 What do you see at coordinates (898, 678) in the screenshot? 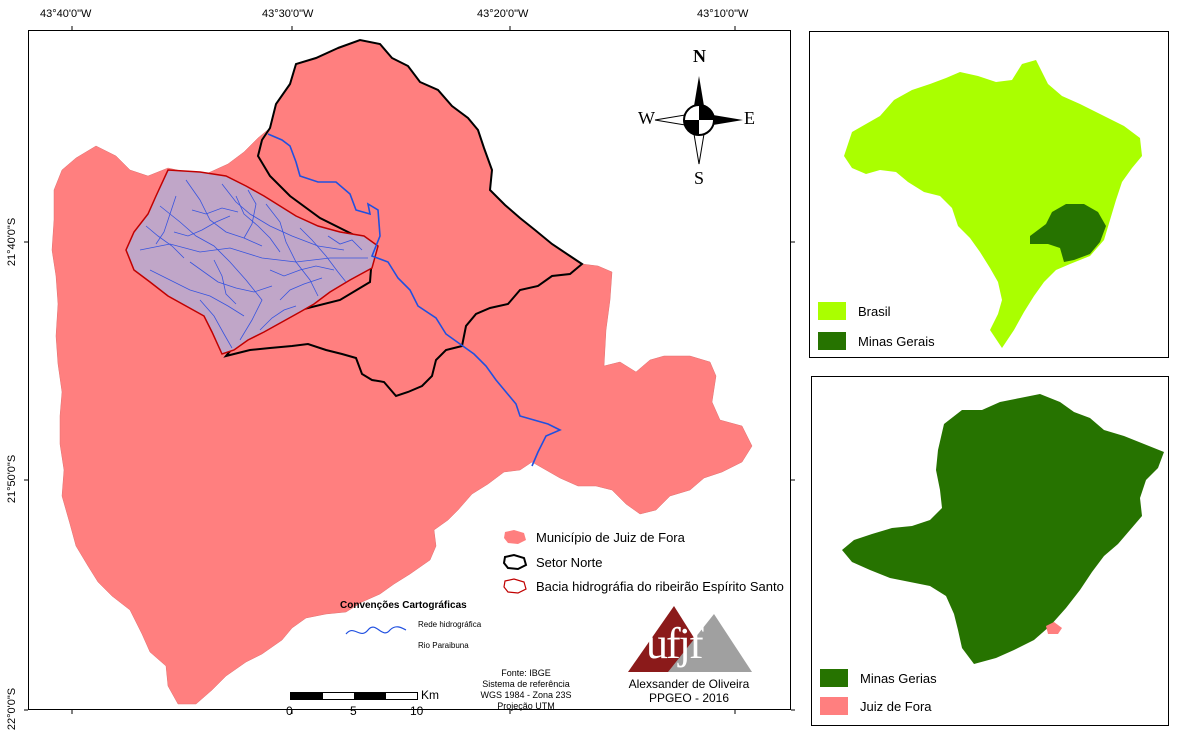
I see `legend-label: Minas Gerias` at bounding box center [898, 678].